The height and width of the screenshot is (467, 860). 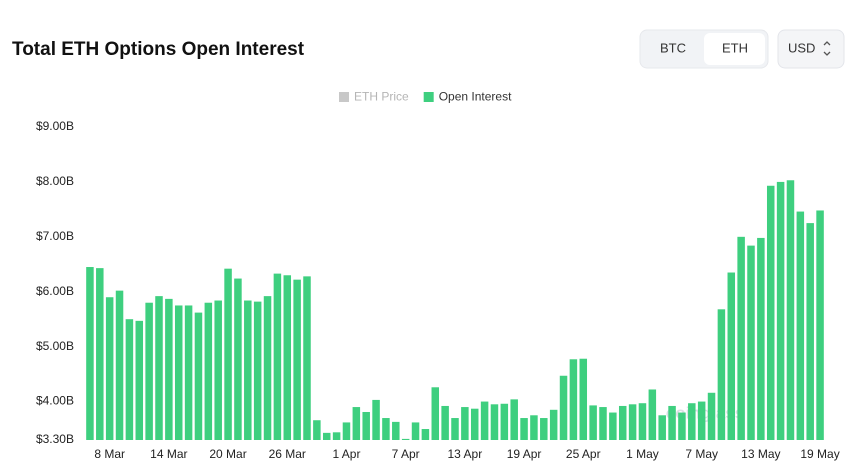 I want to click on x-tick-label: 8 Mar, so click(x=109, y=454).